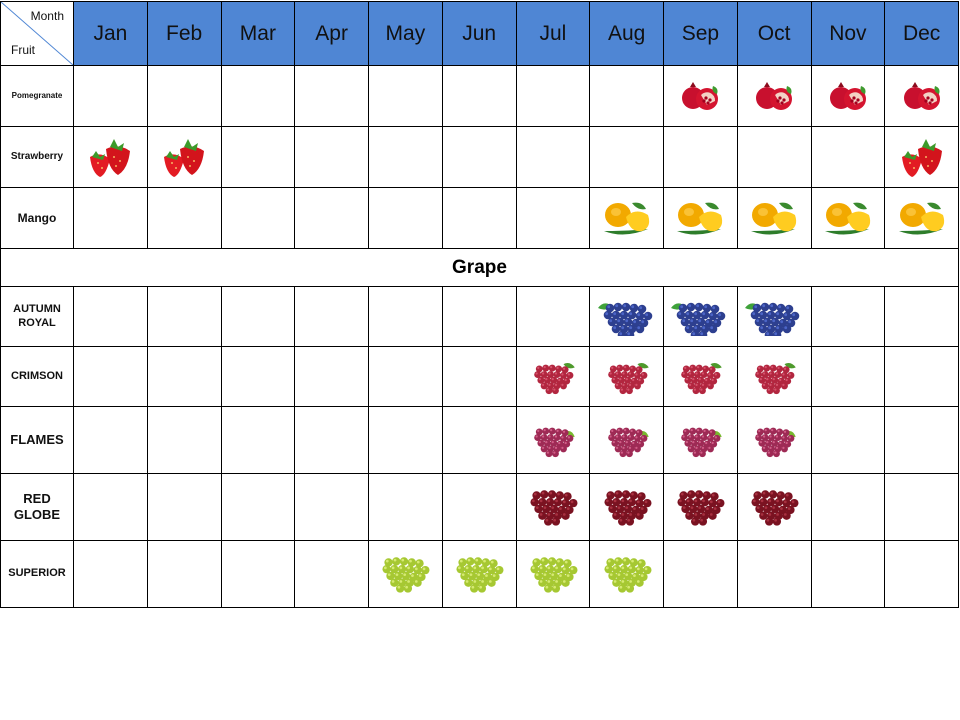 This screenshot has height=720, width=960. I want to click on pomegranate-icon, so click(921, 96).